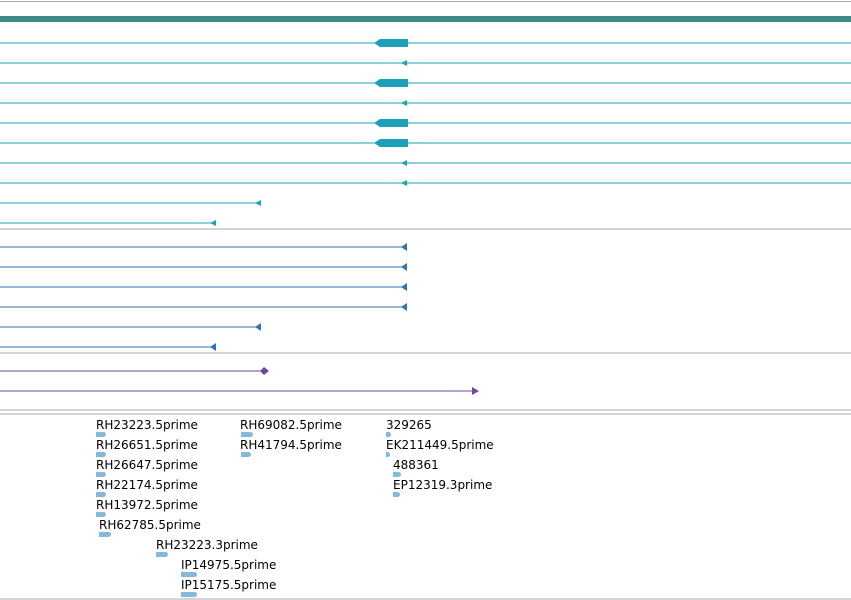  Describe the element at coordinates (291, 425) in the screenshot. I see `est-label: RH69082.5prime` at that location.